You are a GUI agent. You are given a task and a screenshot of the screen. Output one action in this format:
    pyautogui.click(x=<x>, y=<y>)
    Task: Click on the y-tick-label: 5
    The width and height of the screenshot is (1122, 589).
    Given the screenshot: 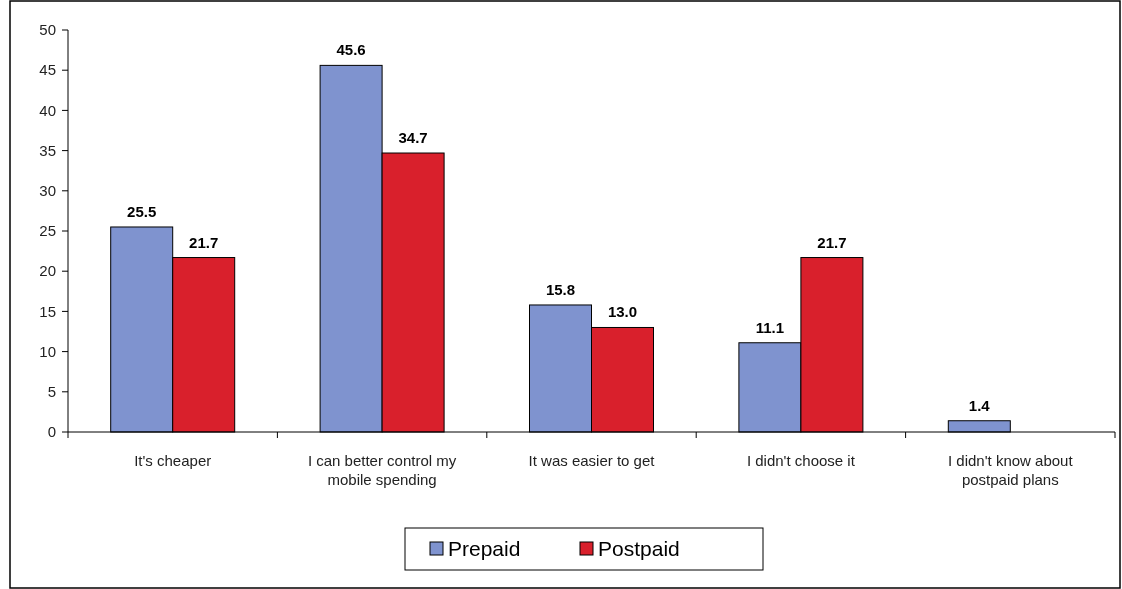 What is the action you would take?
    pyautogui.click(x=51, y=392)
    